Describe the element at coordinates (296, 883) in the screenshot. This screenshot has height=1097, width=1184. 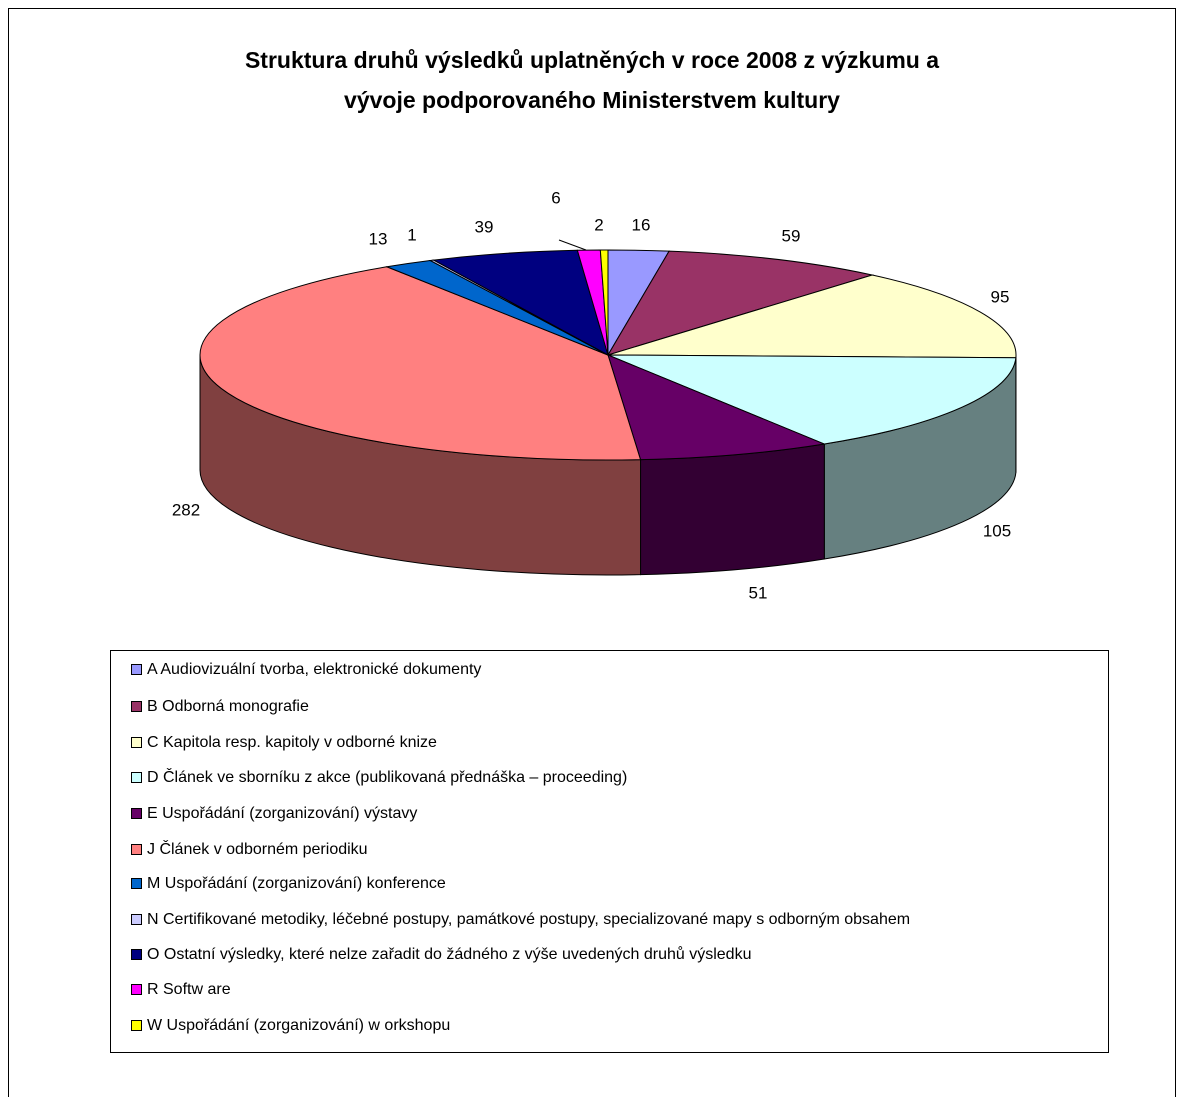
I see `legend-label: M Uspořádání (zorganizování) konference` at that location.